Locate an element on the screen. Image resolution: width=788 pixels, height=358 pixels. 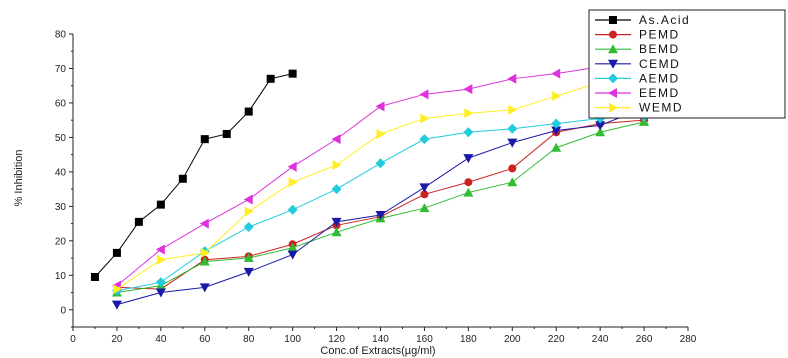
y-tick-label: 40 is located at coordinates (61, 172).